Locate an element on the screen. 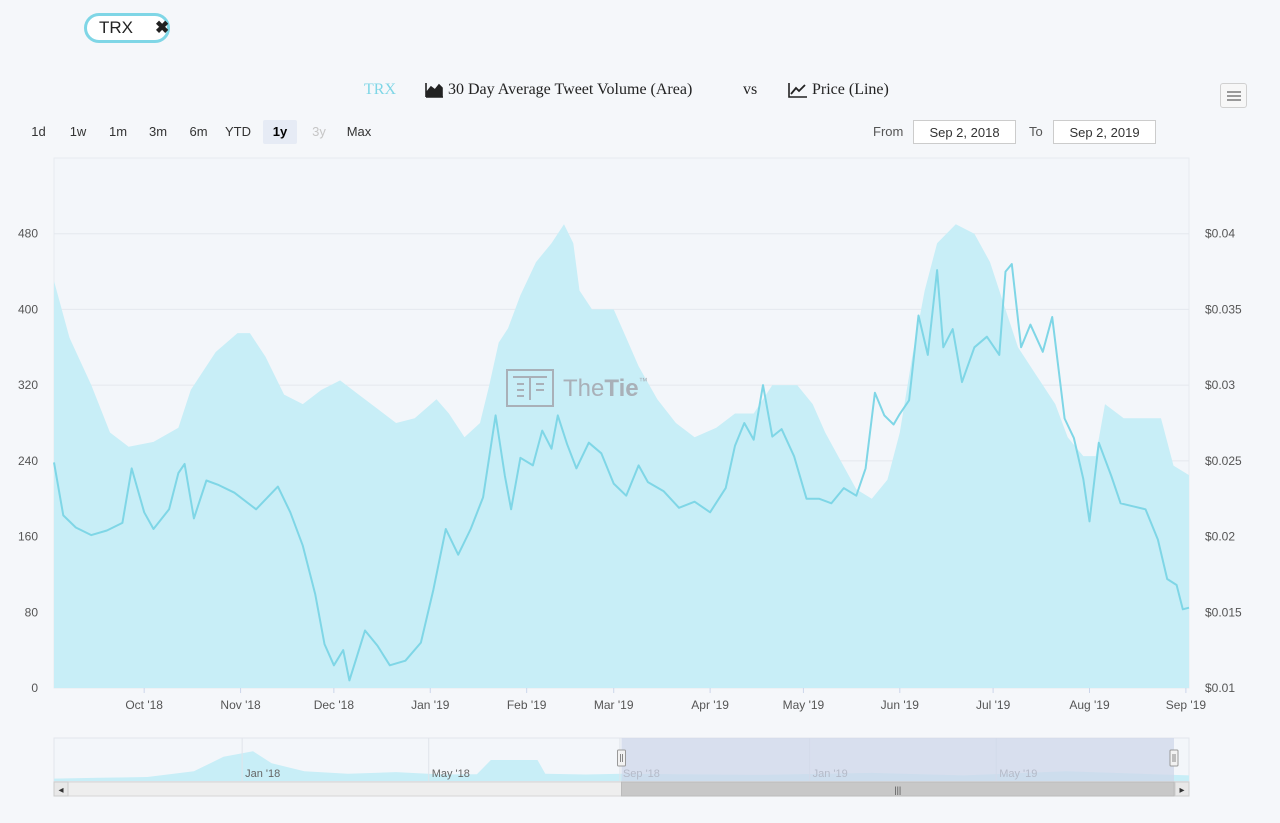 The width and height of the screenshot is (1280, 823). range-button-1m: 1m is located at coordinates (118, 131).